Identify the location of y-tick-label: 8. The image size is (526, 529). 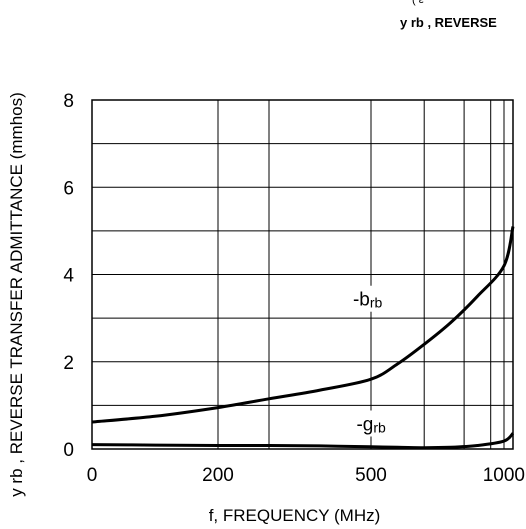
(68, 101).